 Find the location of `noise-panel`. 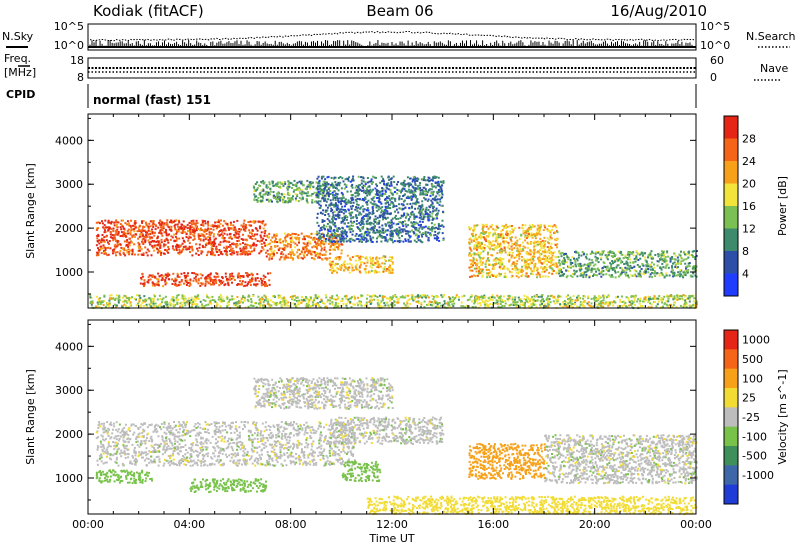

noise-panel is located at coordinates (392, 37).